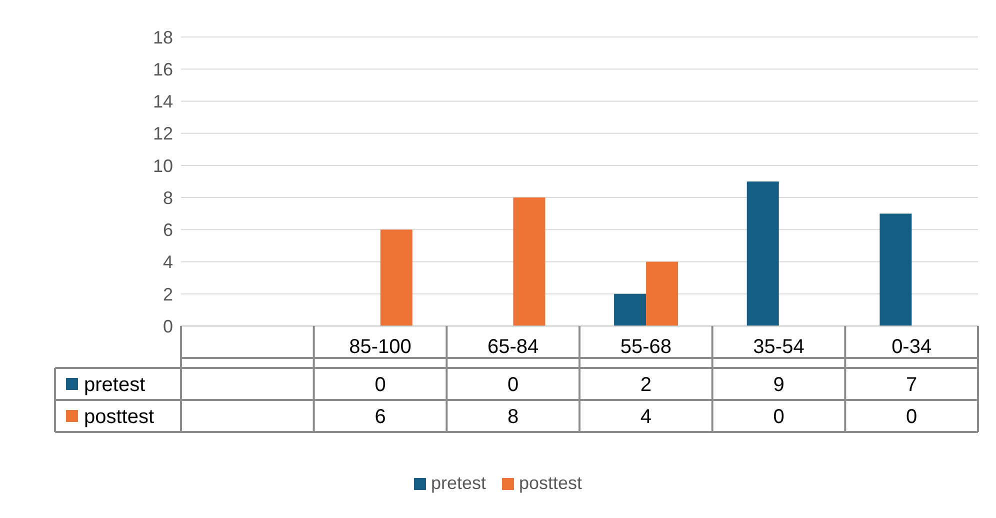 The width and height of the screenshot is (996, 518). Describe the element at coordinates (162, 70) in the screenshot. I see `y-tick-label: 16` at that location.